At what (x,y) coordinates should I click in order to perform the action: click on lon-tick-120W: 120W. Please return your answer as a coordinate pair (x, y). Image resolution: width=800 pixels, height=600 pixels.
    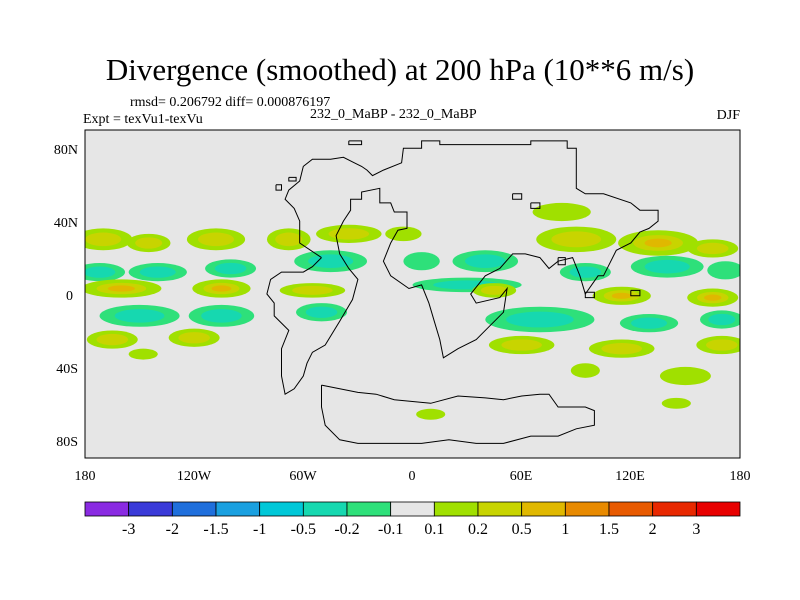
    Looking at the image, I should click on (194, 476).